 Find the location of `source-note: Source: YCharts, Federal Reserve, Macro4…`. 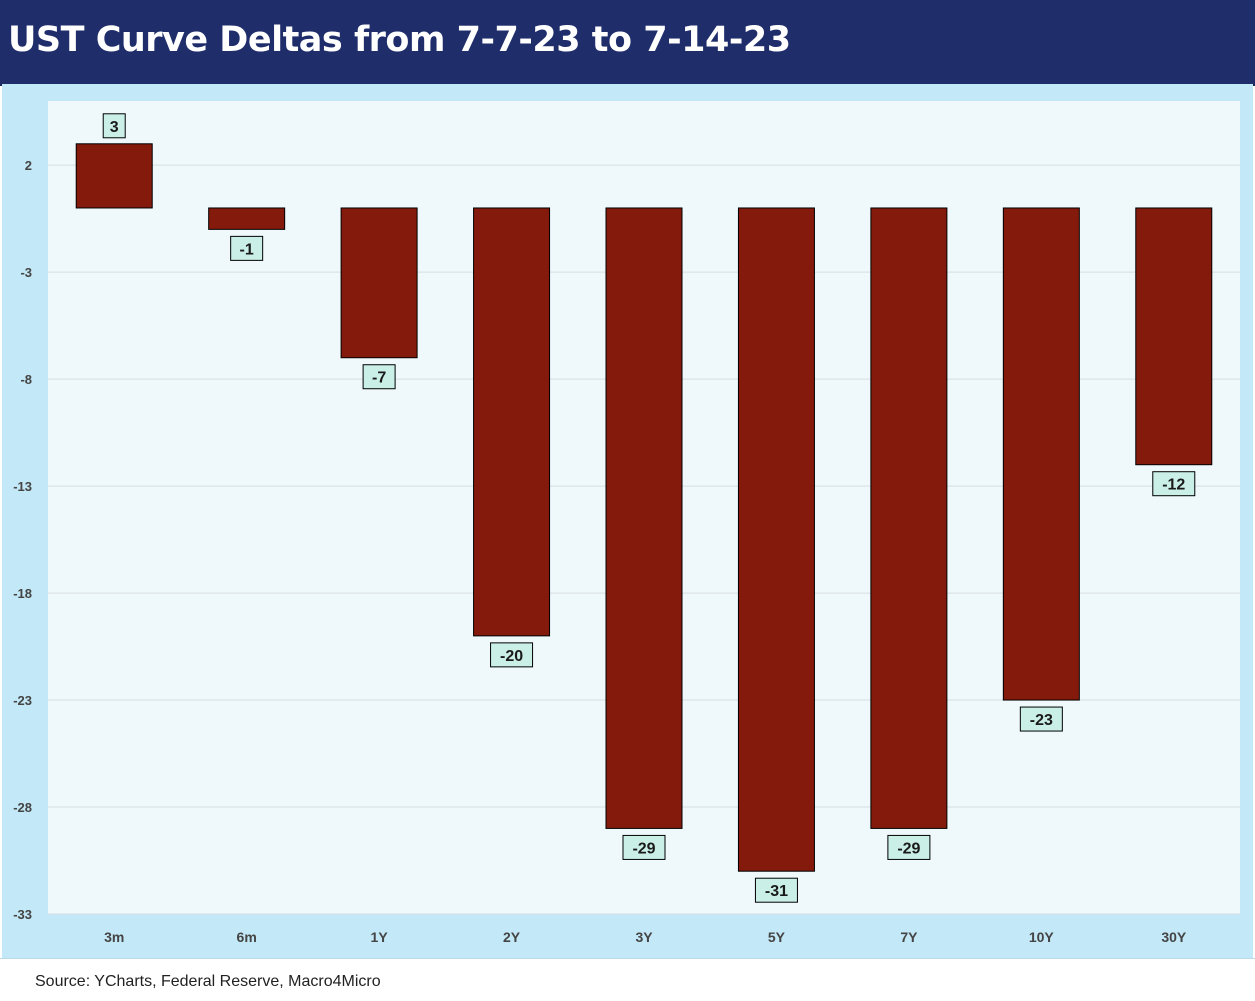

source-note: Source: YCharts, Federal Reserve, Macro4… is located at coordinates (208, 981).